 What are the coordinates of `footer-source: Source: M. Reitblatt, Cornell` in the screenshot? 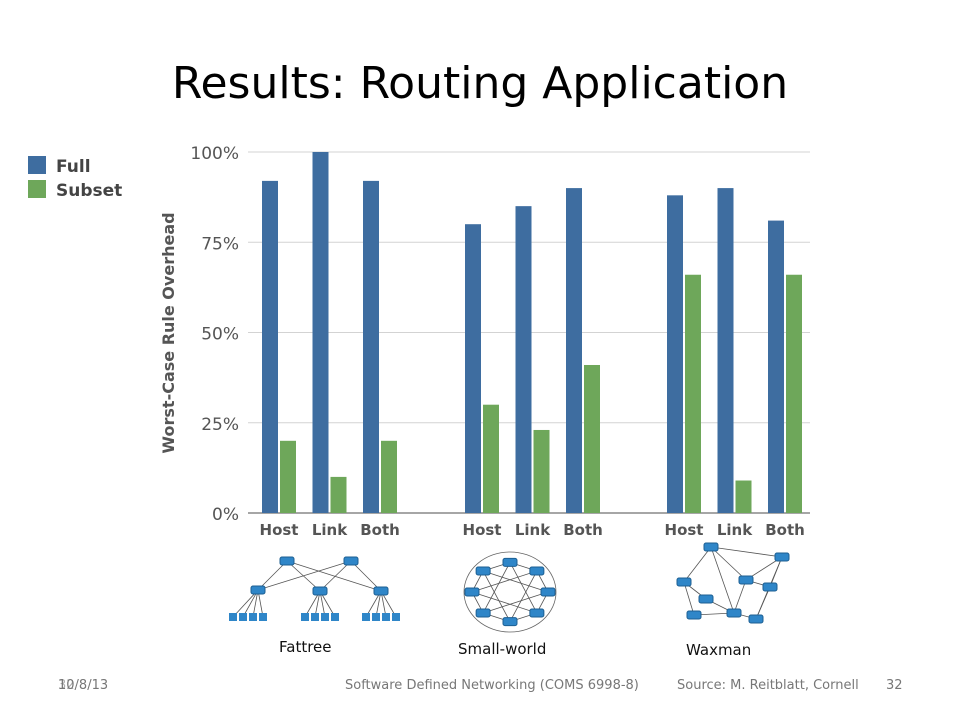 It's located at (768, 685).